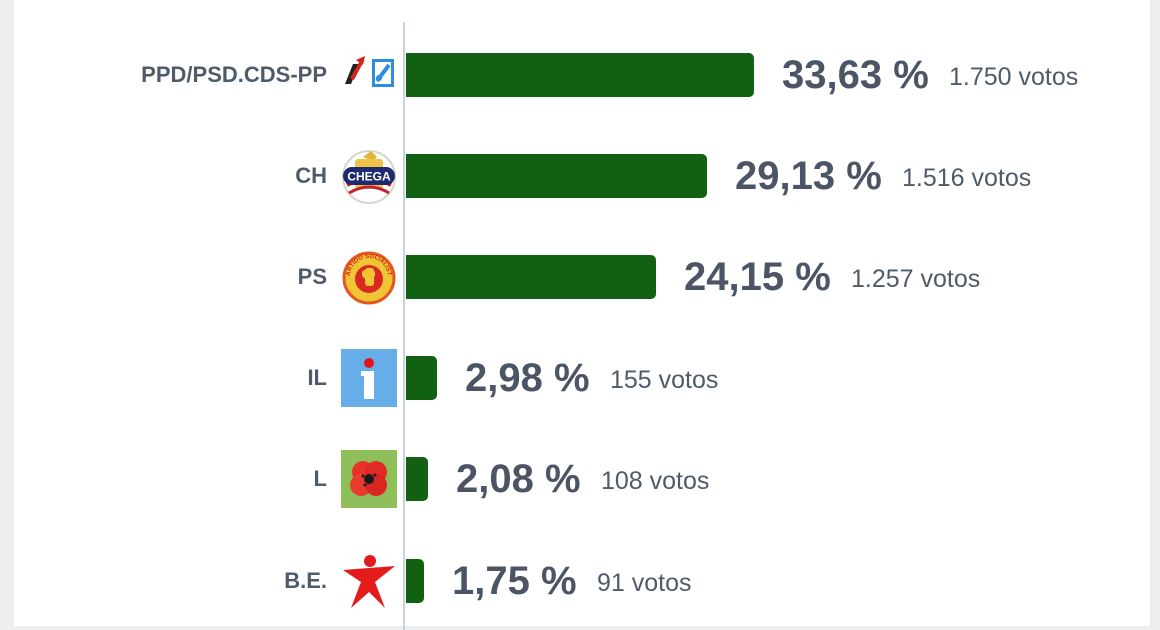  I want to click on party-row: L 2,08 % 108 votos, so click(580, 479).